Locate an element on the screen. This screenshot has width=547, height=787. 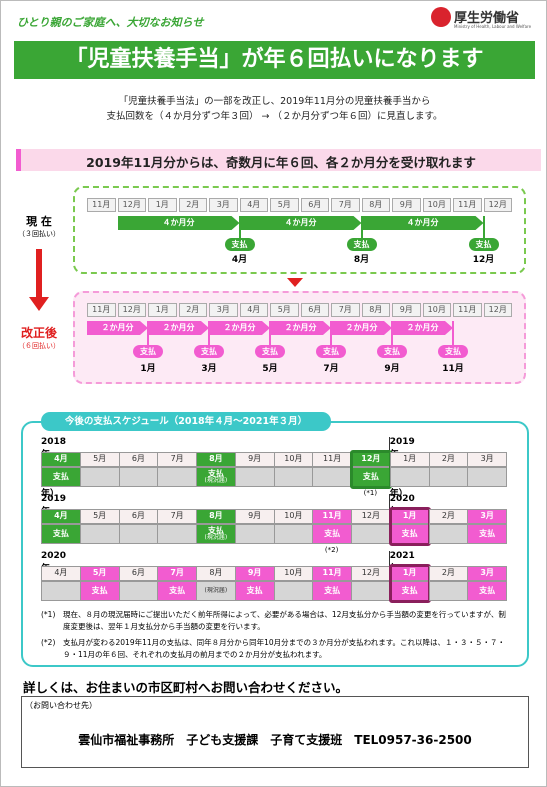
current-sublabel: （３回払い） is located at coordinates (39, 234).